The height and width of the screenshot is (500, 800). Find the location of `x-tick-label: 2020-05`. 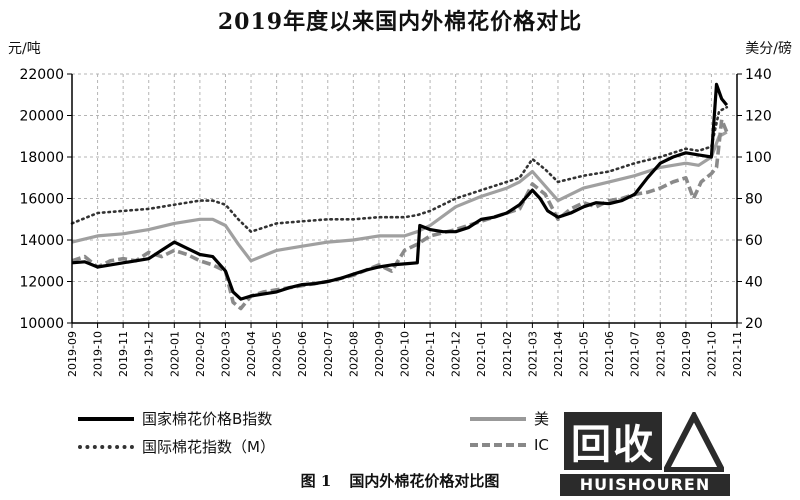

x-tick-label: 2020-05 is located at coordinates (277, 354).